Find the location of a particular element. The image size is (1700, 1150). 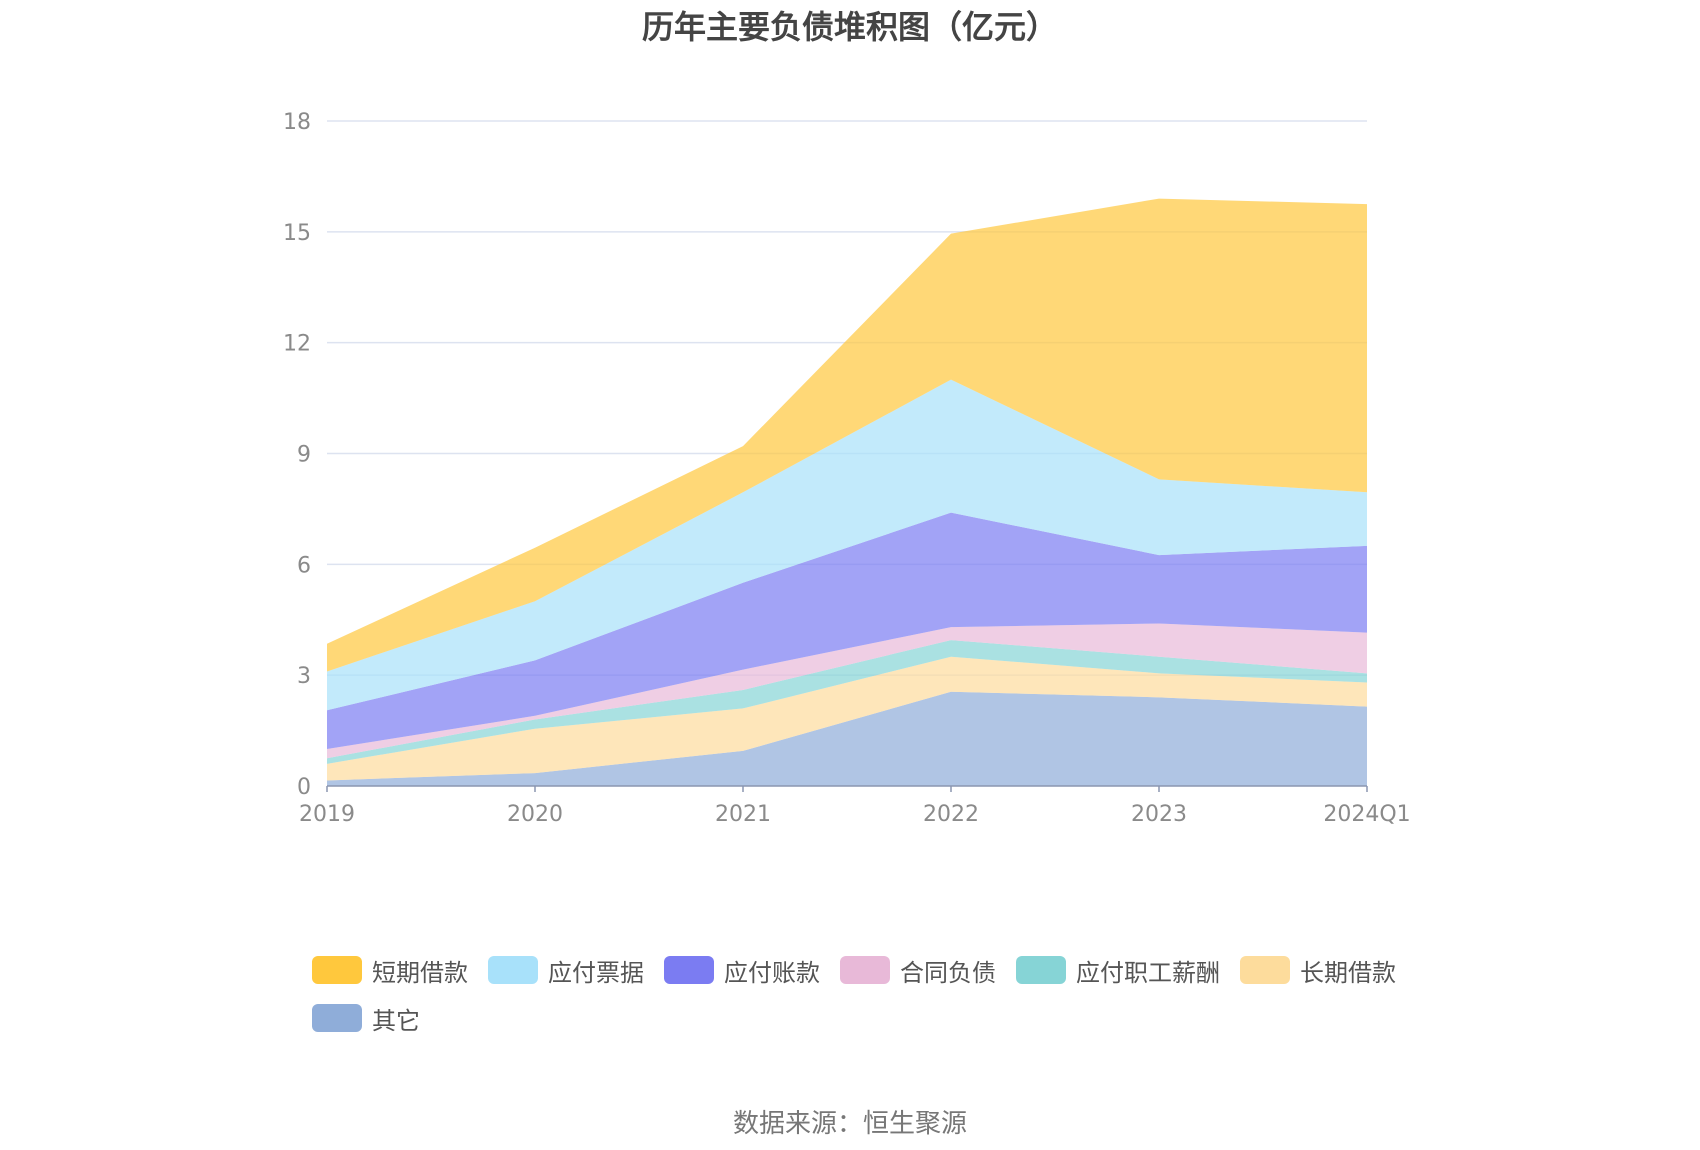

x-tick-label: 2020 is located at coordinates (535, 814).